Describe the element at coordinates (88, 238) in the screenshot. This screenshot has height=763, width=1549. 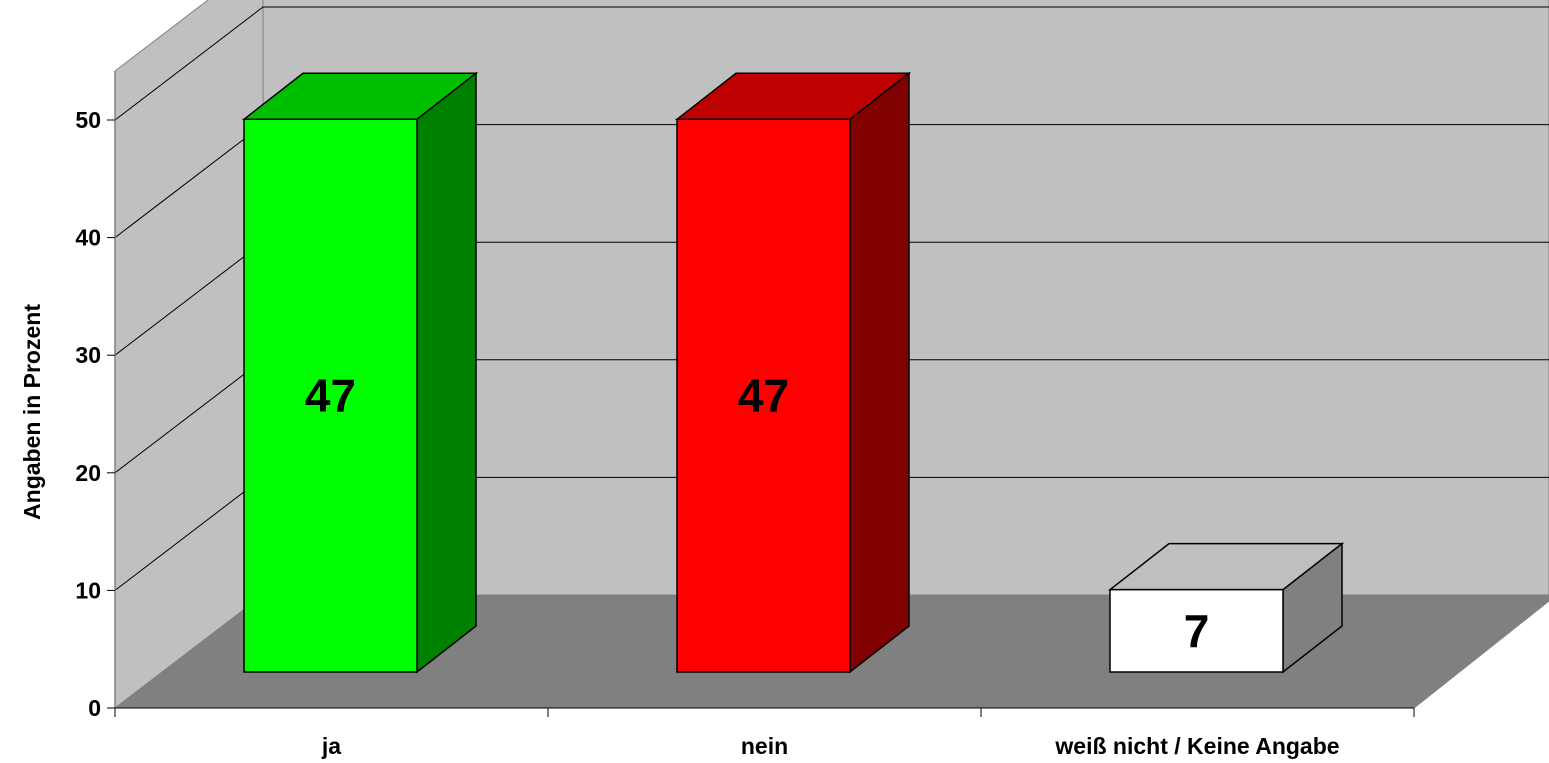
I see `y-tick-label: 40` at that location.